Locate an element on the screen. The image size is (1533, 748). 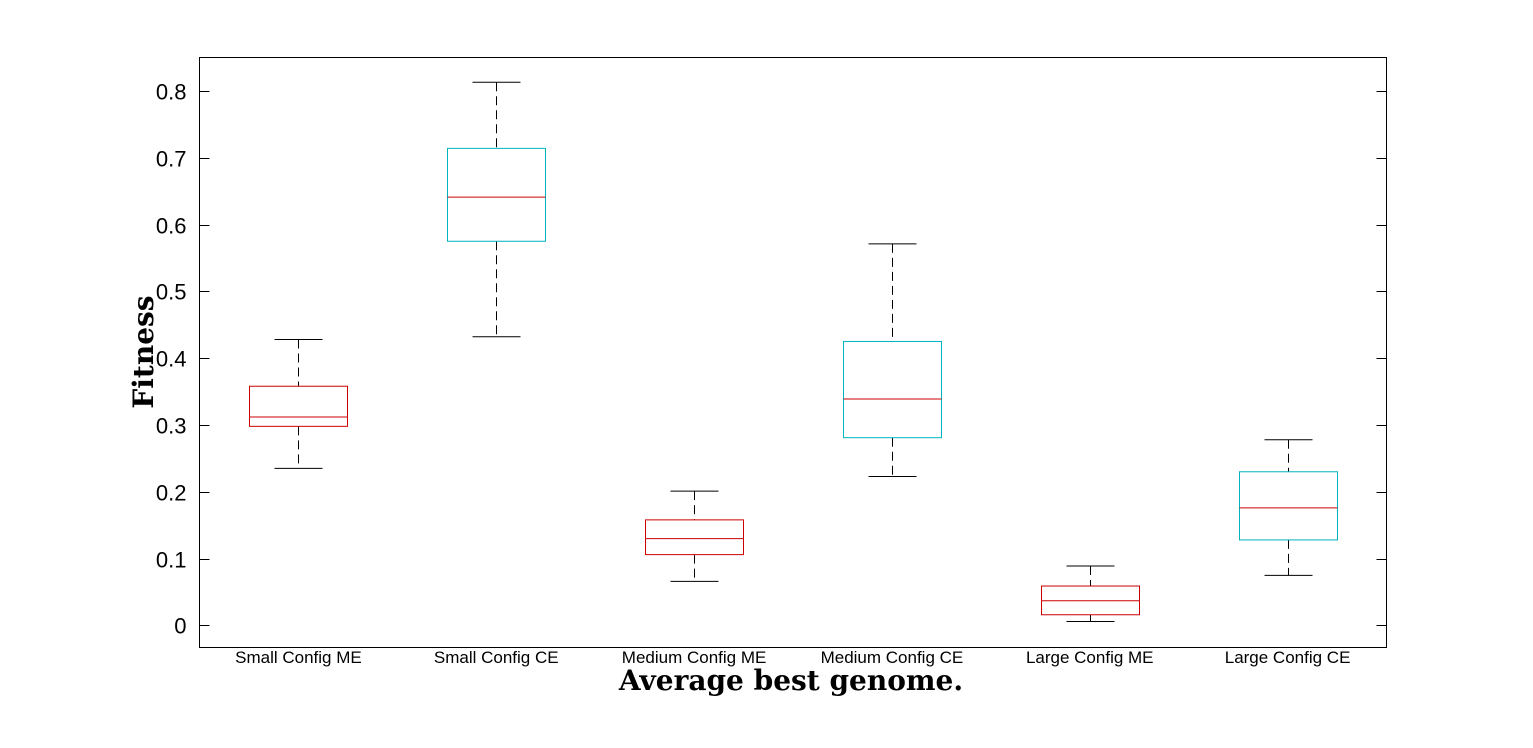
y-axis-ticks-left is located at coordinates (204, 358).